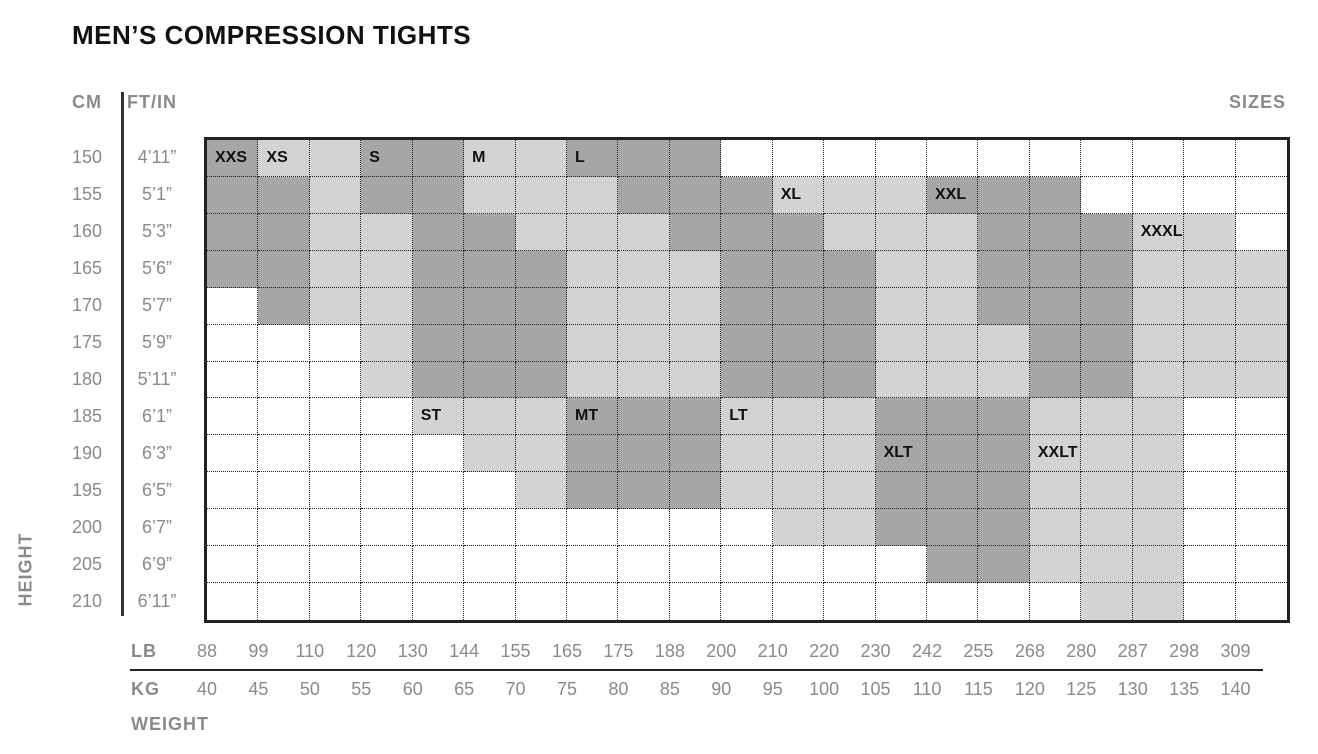  Describe the element at coordinates (824, 689) in the screenshot. I see `weight-kg-label: 100` at that location.